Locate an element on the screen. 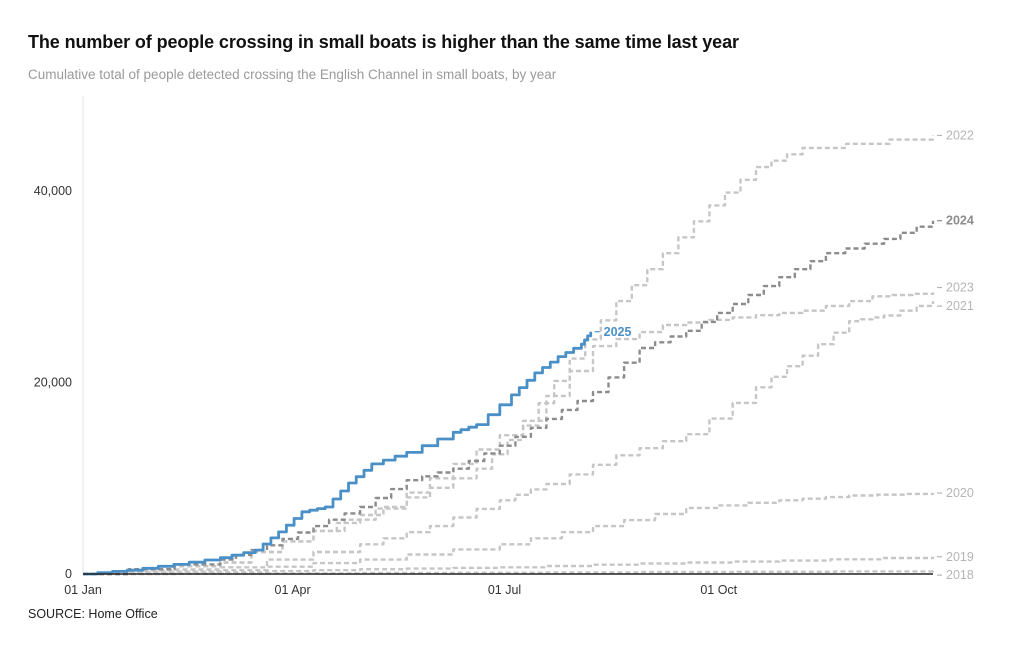 The height and width of the screenshot is (650, 1020). series-label-2021: 2021 is located at coordinates (960, 306).